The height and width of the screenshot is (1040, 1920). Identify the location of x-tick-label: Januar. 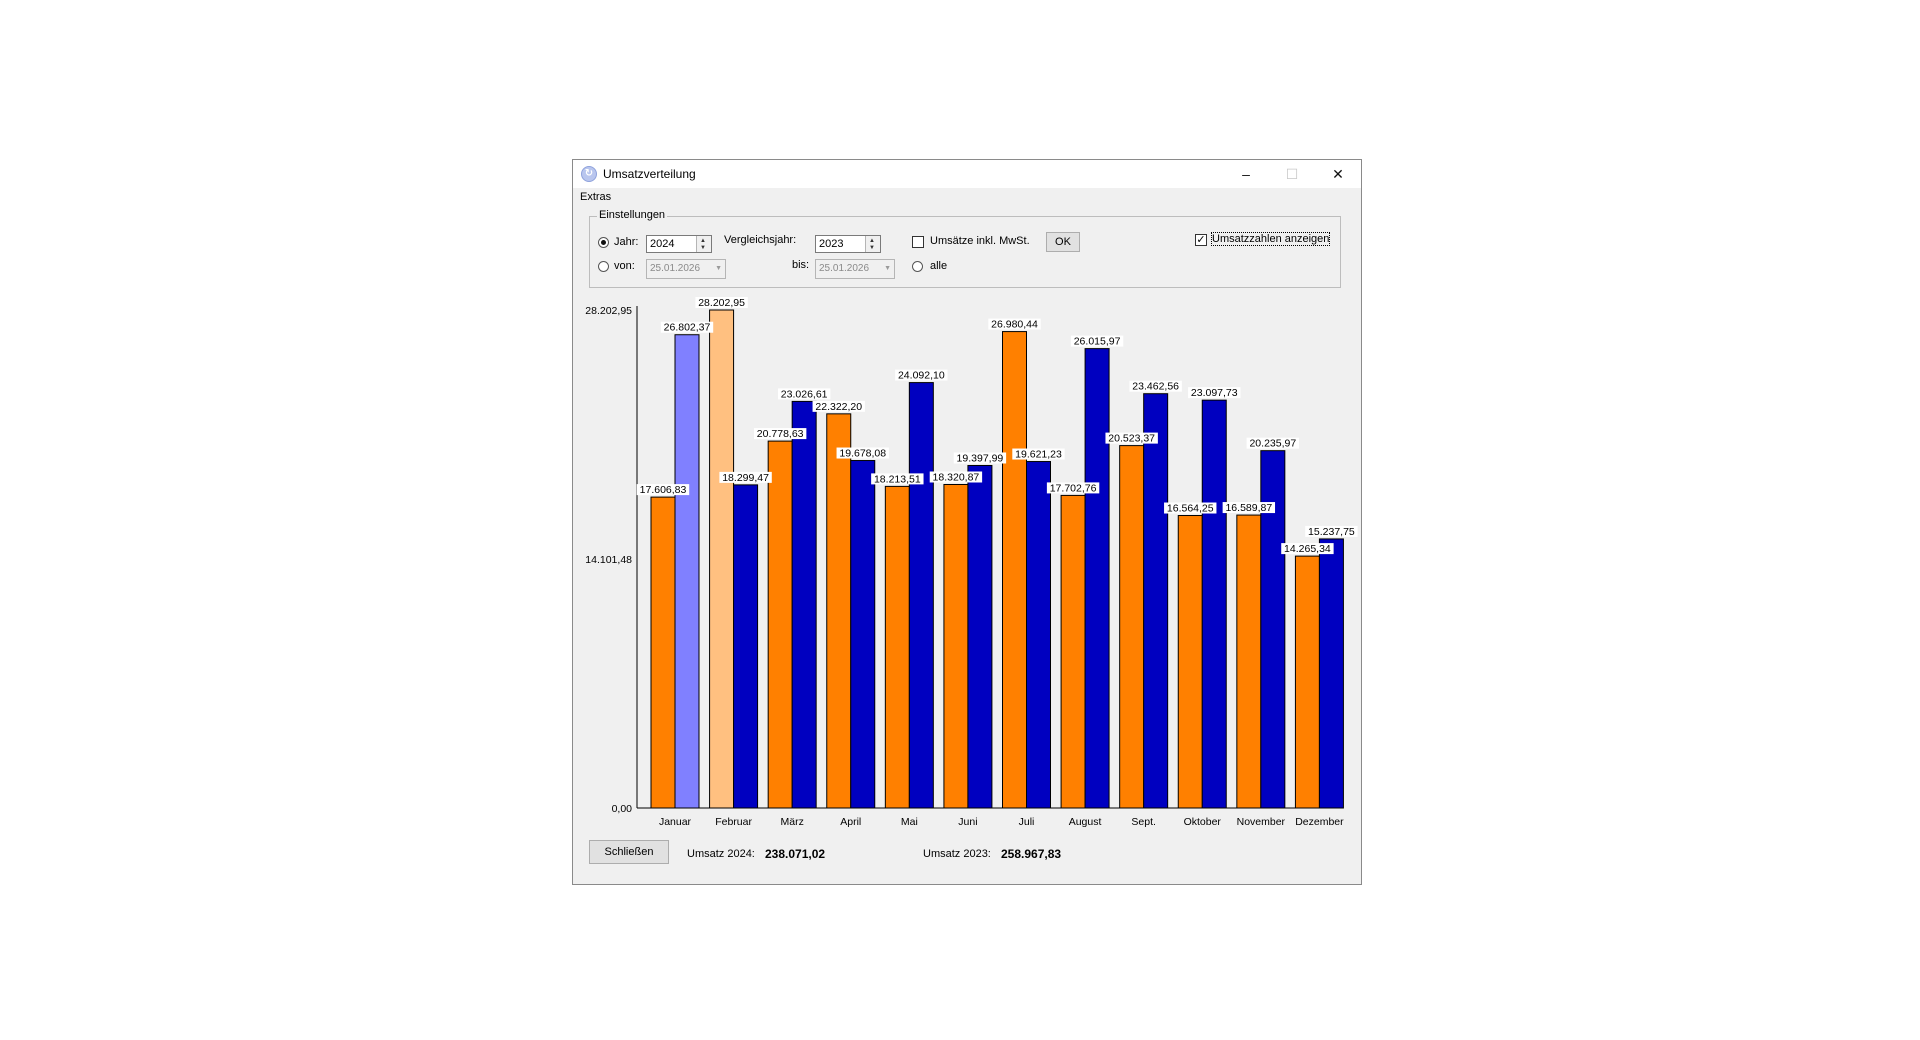
(675, 822).